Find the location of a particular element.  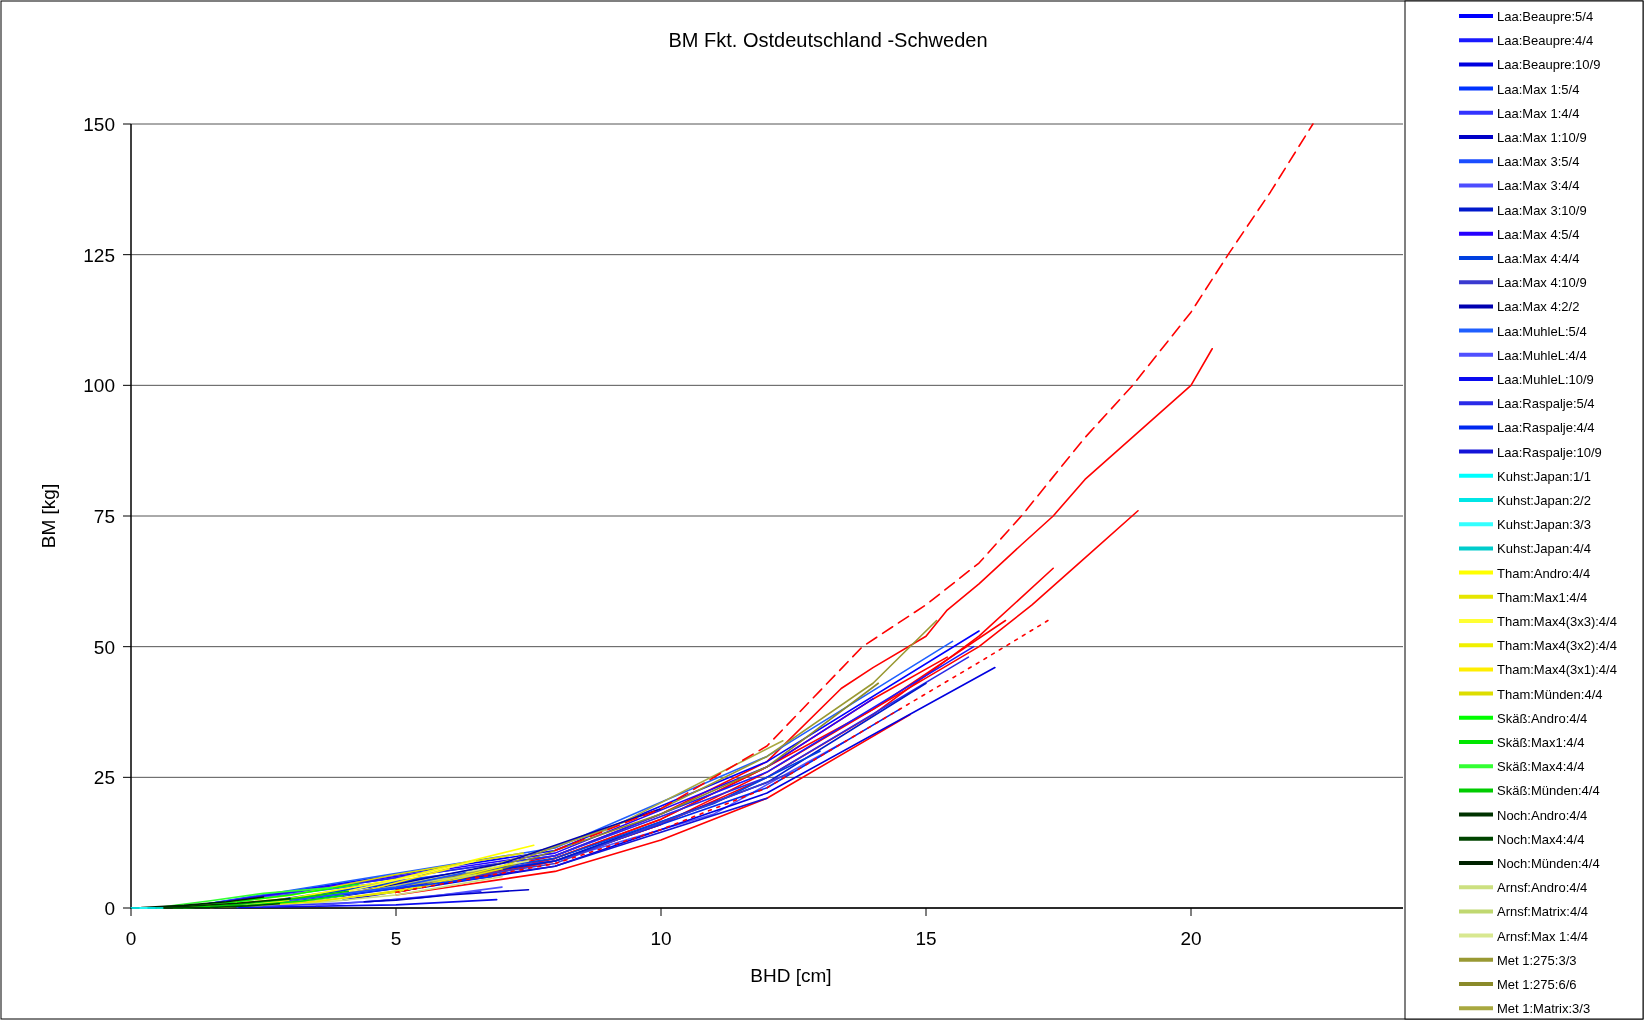

legend-label: Laa:Max 3:10/9 is located at coordinates (1542, 210).